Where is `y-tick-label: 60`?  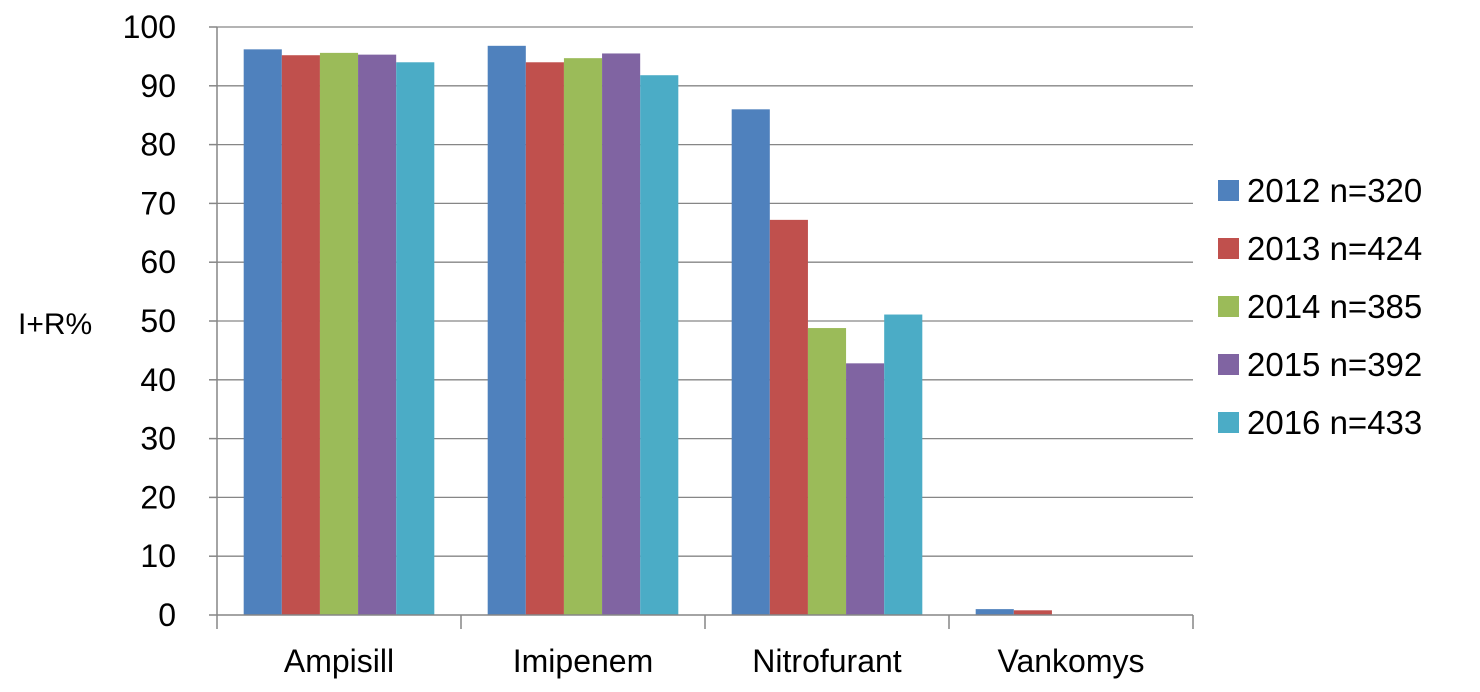
y-tick-label: 60 is located at coordinates (158, 262).